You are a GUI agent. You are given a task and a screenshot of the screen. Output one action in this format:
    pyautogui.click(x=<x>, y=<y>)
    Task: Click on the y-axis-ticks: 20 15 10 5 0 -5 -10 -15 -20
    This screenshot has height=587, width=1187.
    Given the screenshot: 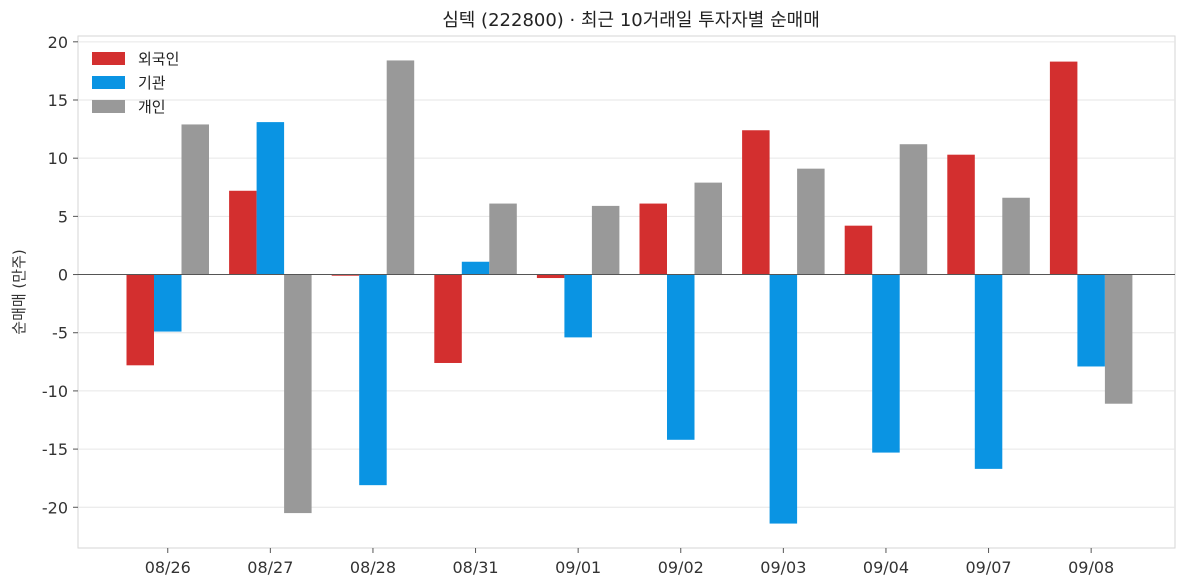 What is the action you would take?
    pyautogui.click(x=60, y=275)
    